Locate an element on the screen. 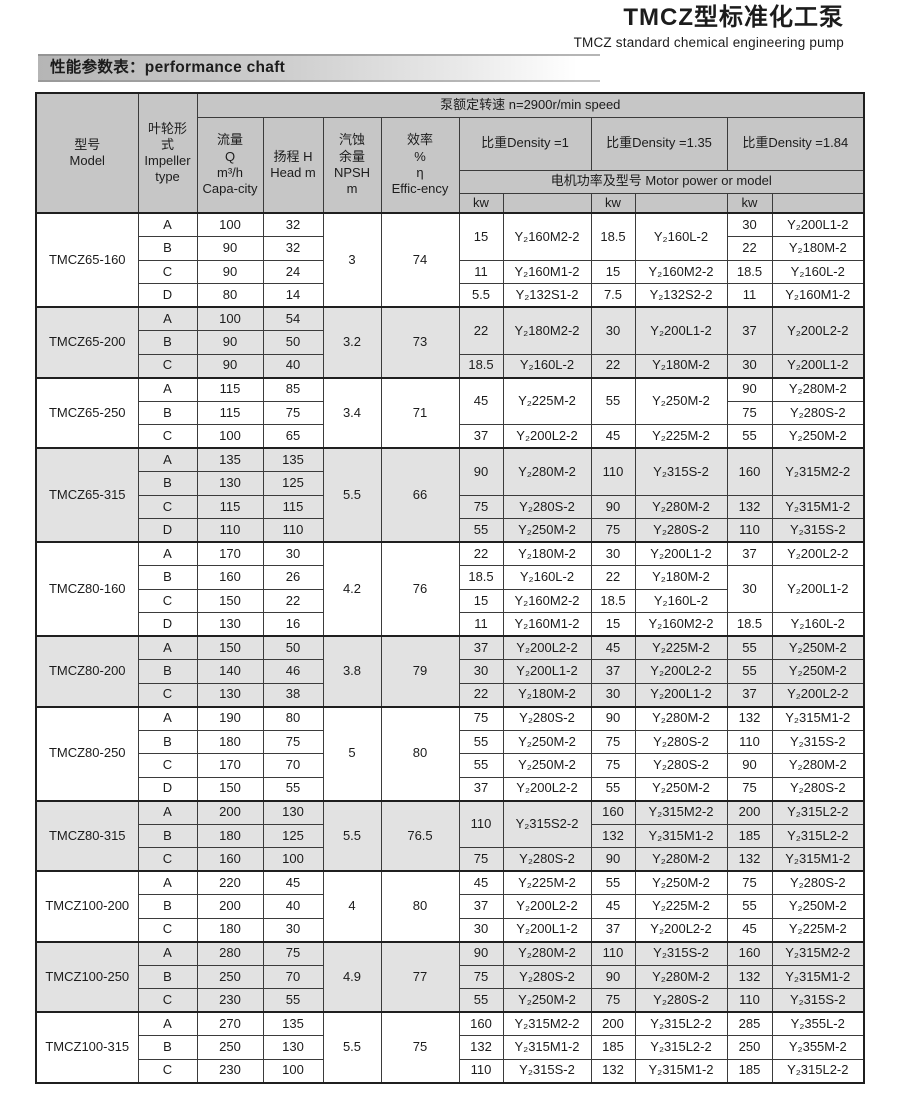 This screenshot has height=1098, width=900. motor-model-cell: Y₂315M2-2 is located at coordinates (818, 953).